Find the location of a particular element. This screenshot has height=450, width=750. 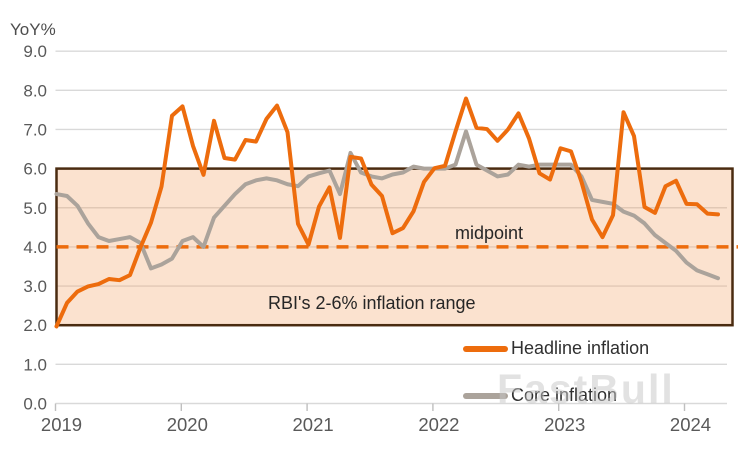

legend-item-headline-inflation: Headline inflation is located at coordinates (556, 348).